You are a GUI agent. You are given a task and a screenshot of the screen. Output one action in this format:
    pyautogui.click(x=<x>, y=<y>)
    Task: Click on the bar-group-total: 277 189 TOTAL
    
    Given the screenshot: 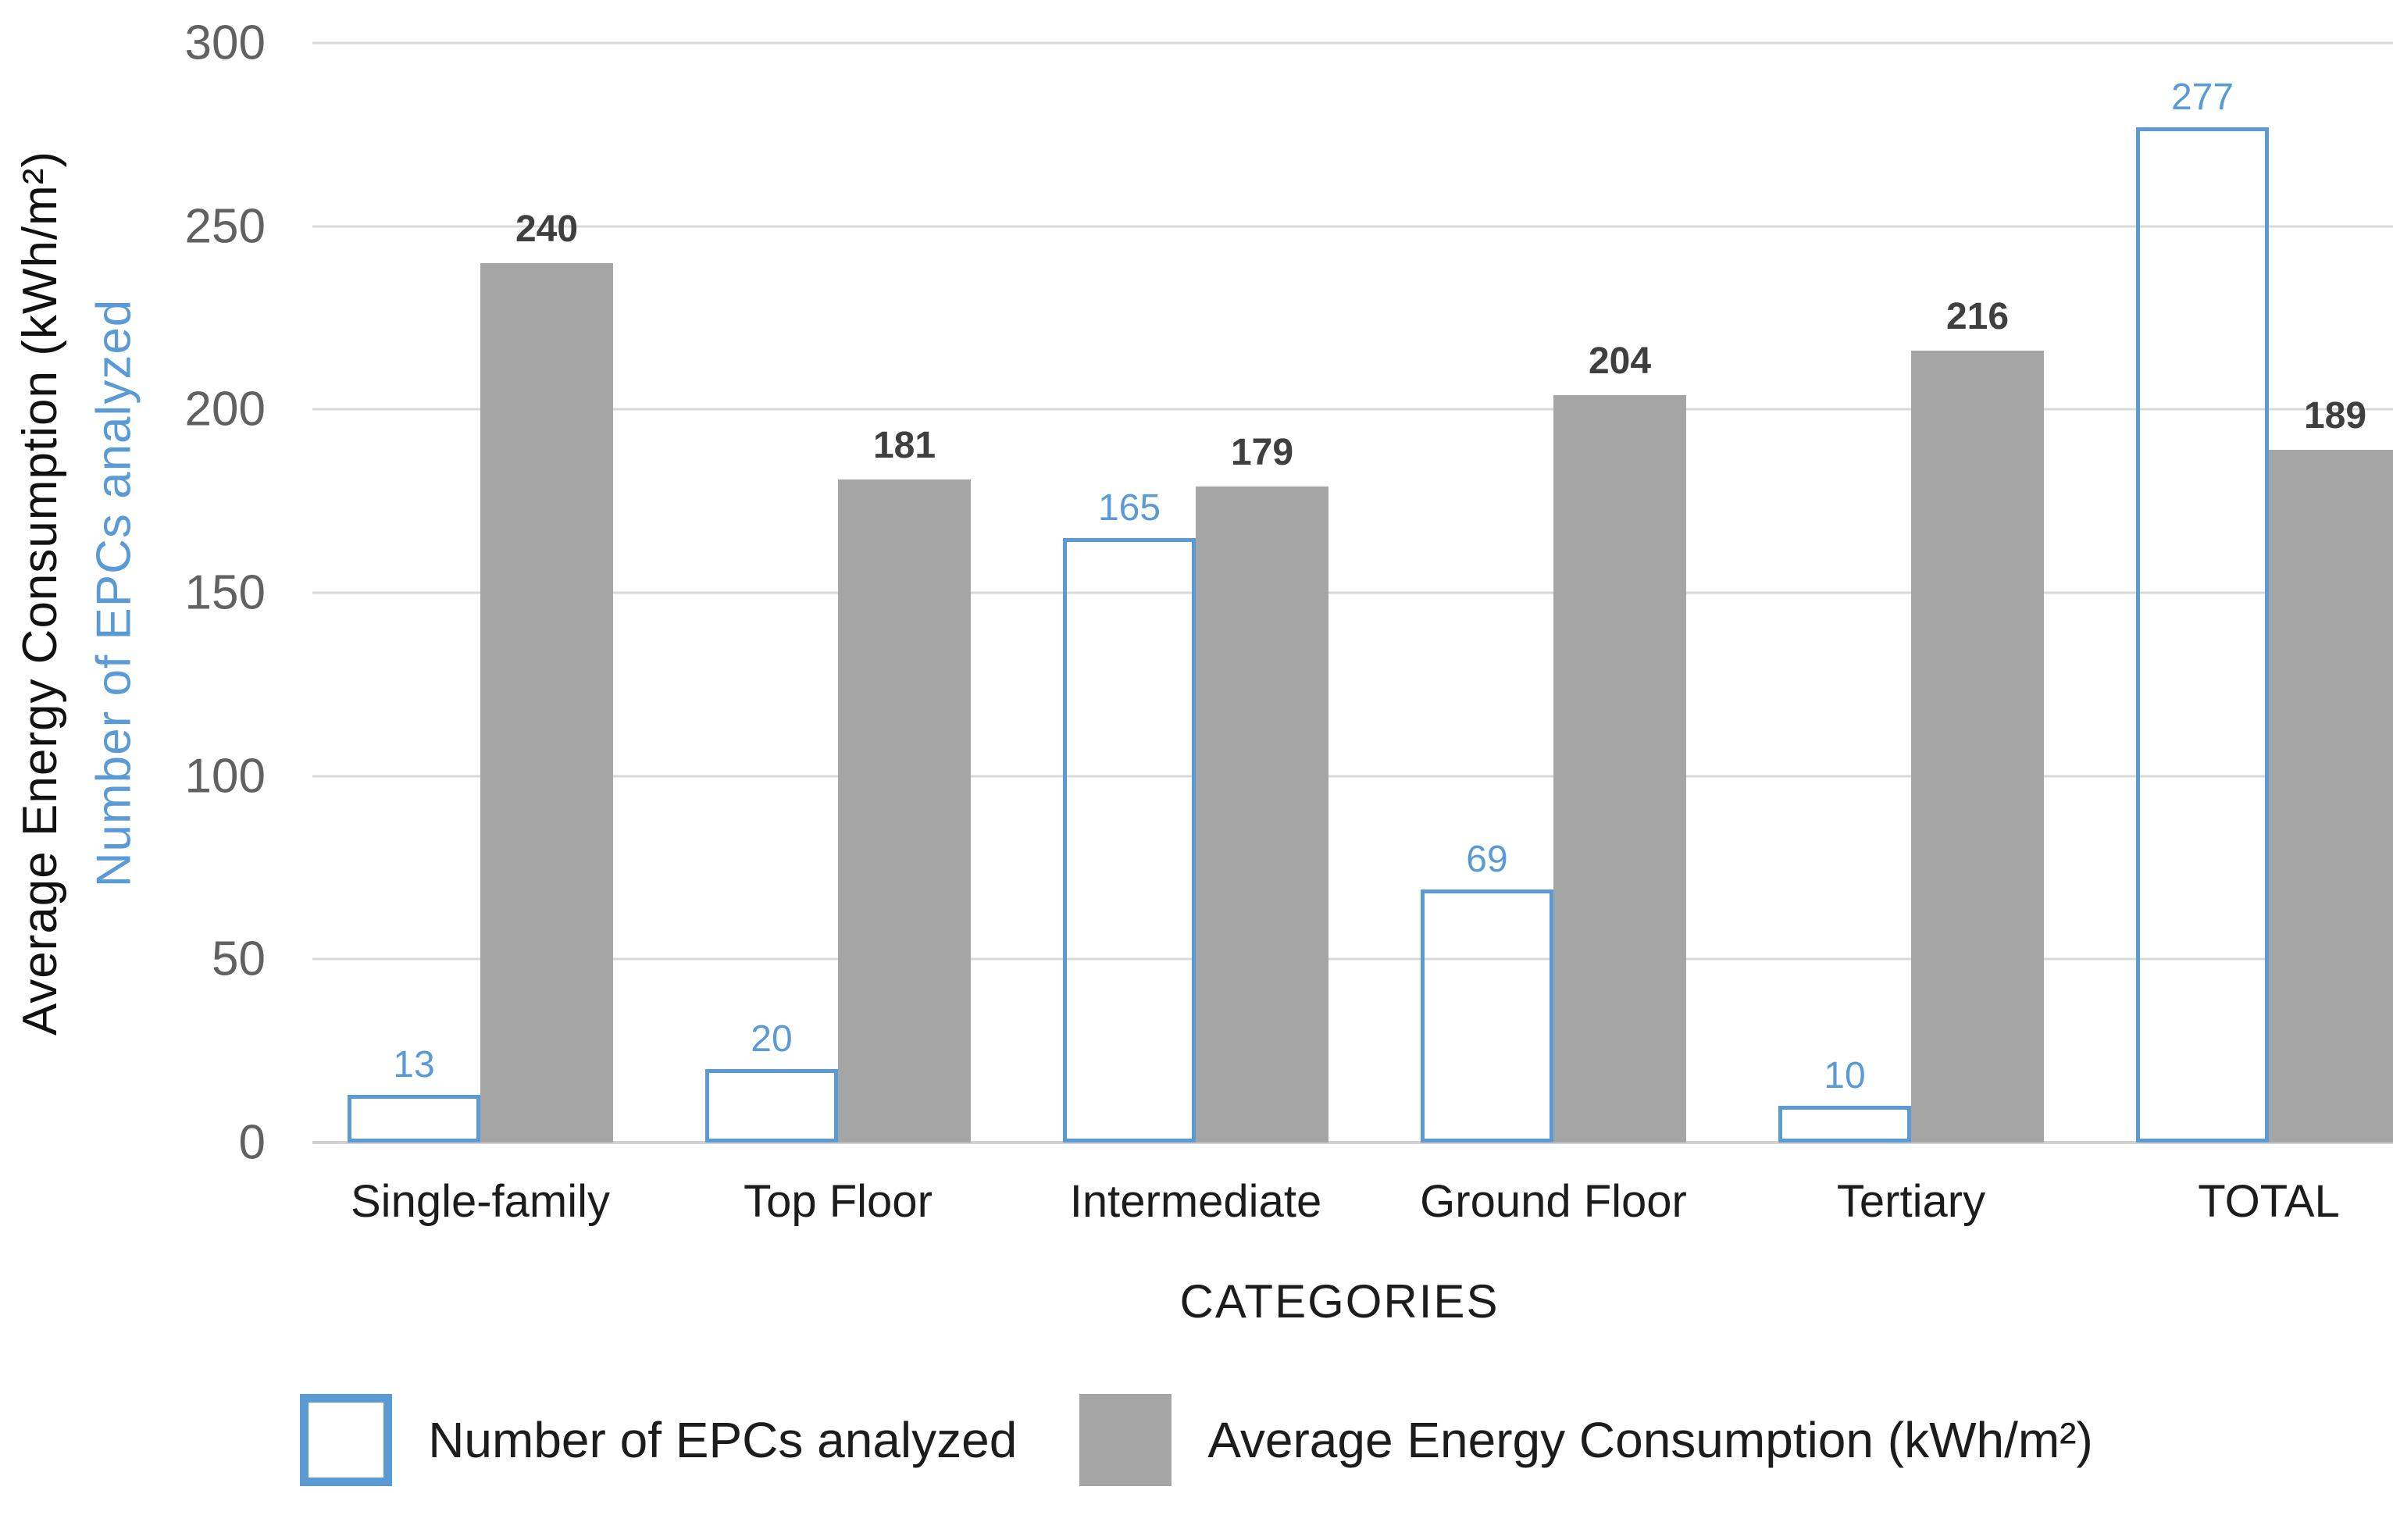 What is the action you would take?
    pyautogui.click(x=2264, y=652)
    